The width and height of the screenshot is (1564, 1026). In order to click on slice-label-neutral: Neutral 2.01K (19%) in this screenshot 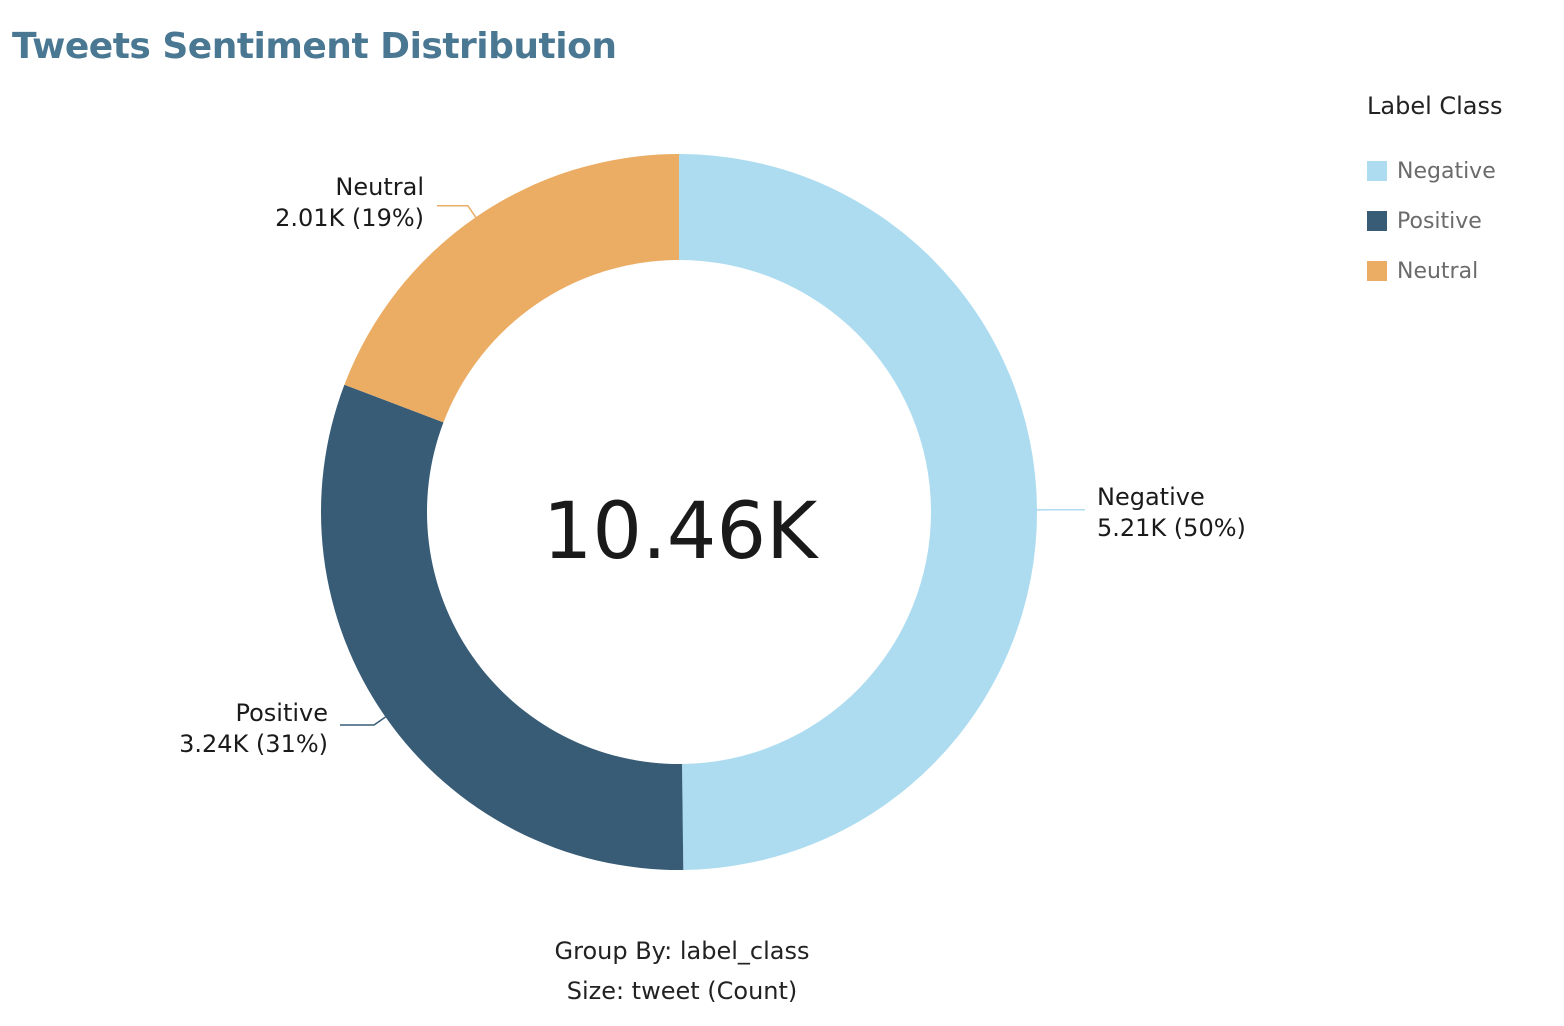, I will do `click(349, 202)`.